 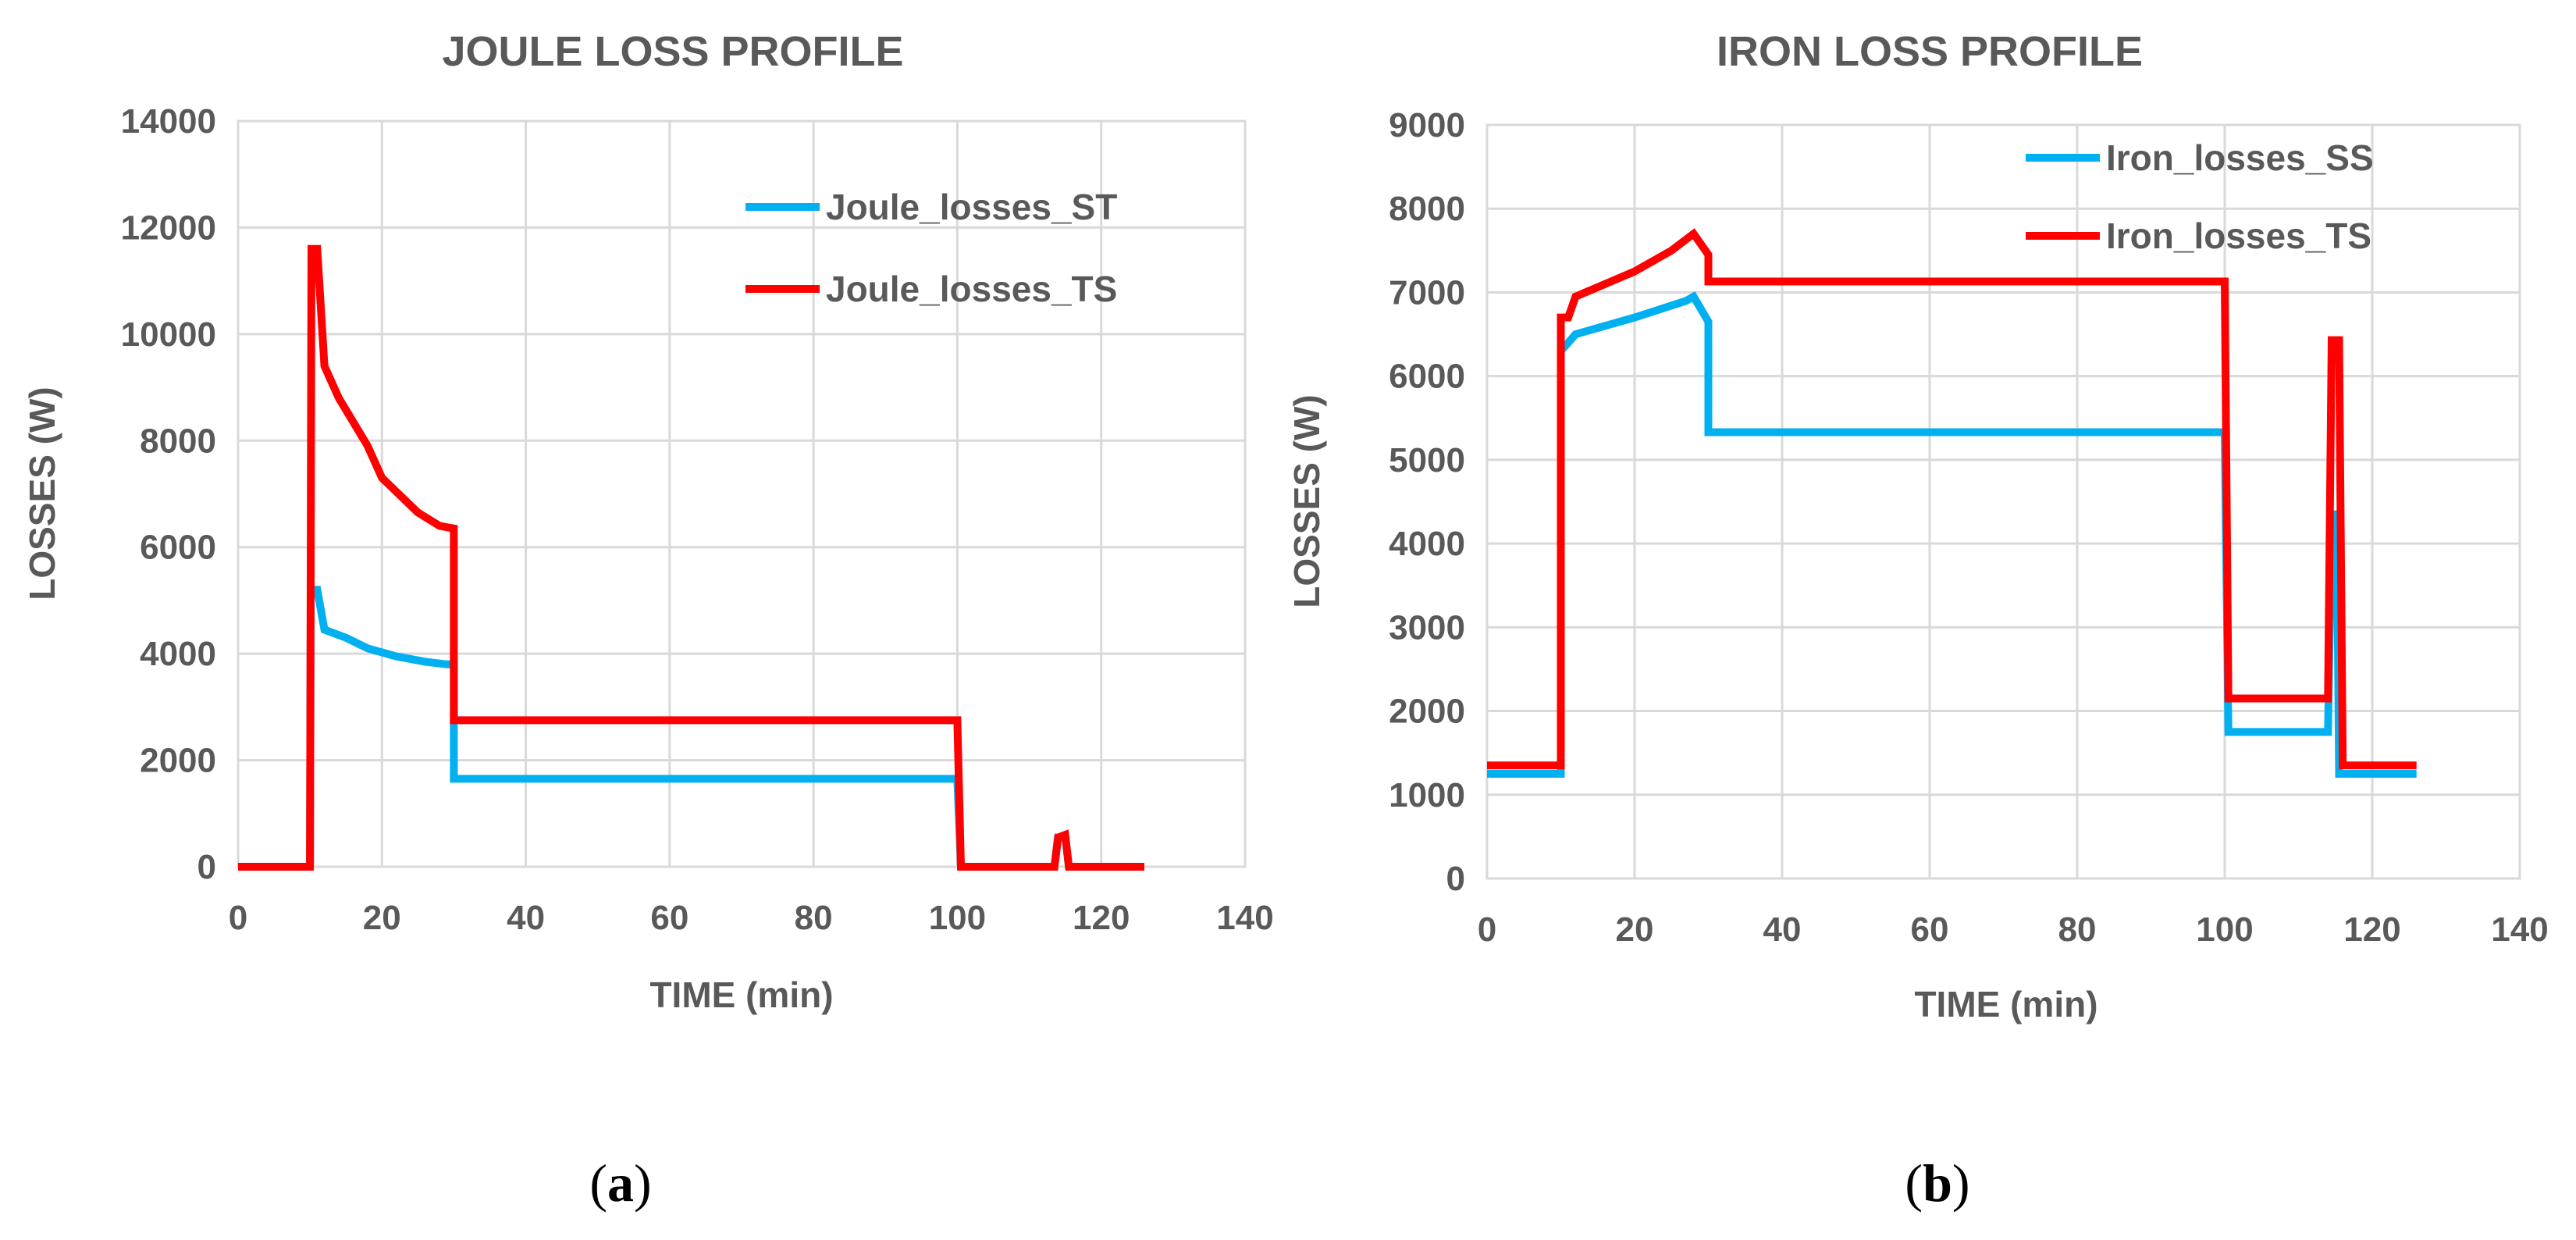 What do you see at coordinates (1427, 125) in the screenshot?
I see `y-tick-label: 9000` at bounding box center [1427, 125].